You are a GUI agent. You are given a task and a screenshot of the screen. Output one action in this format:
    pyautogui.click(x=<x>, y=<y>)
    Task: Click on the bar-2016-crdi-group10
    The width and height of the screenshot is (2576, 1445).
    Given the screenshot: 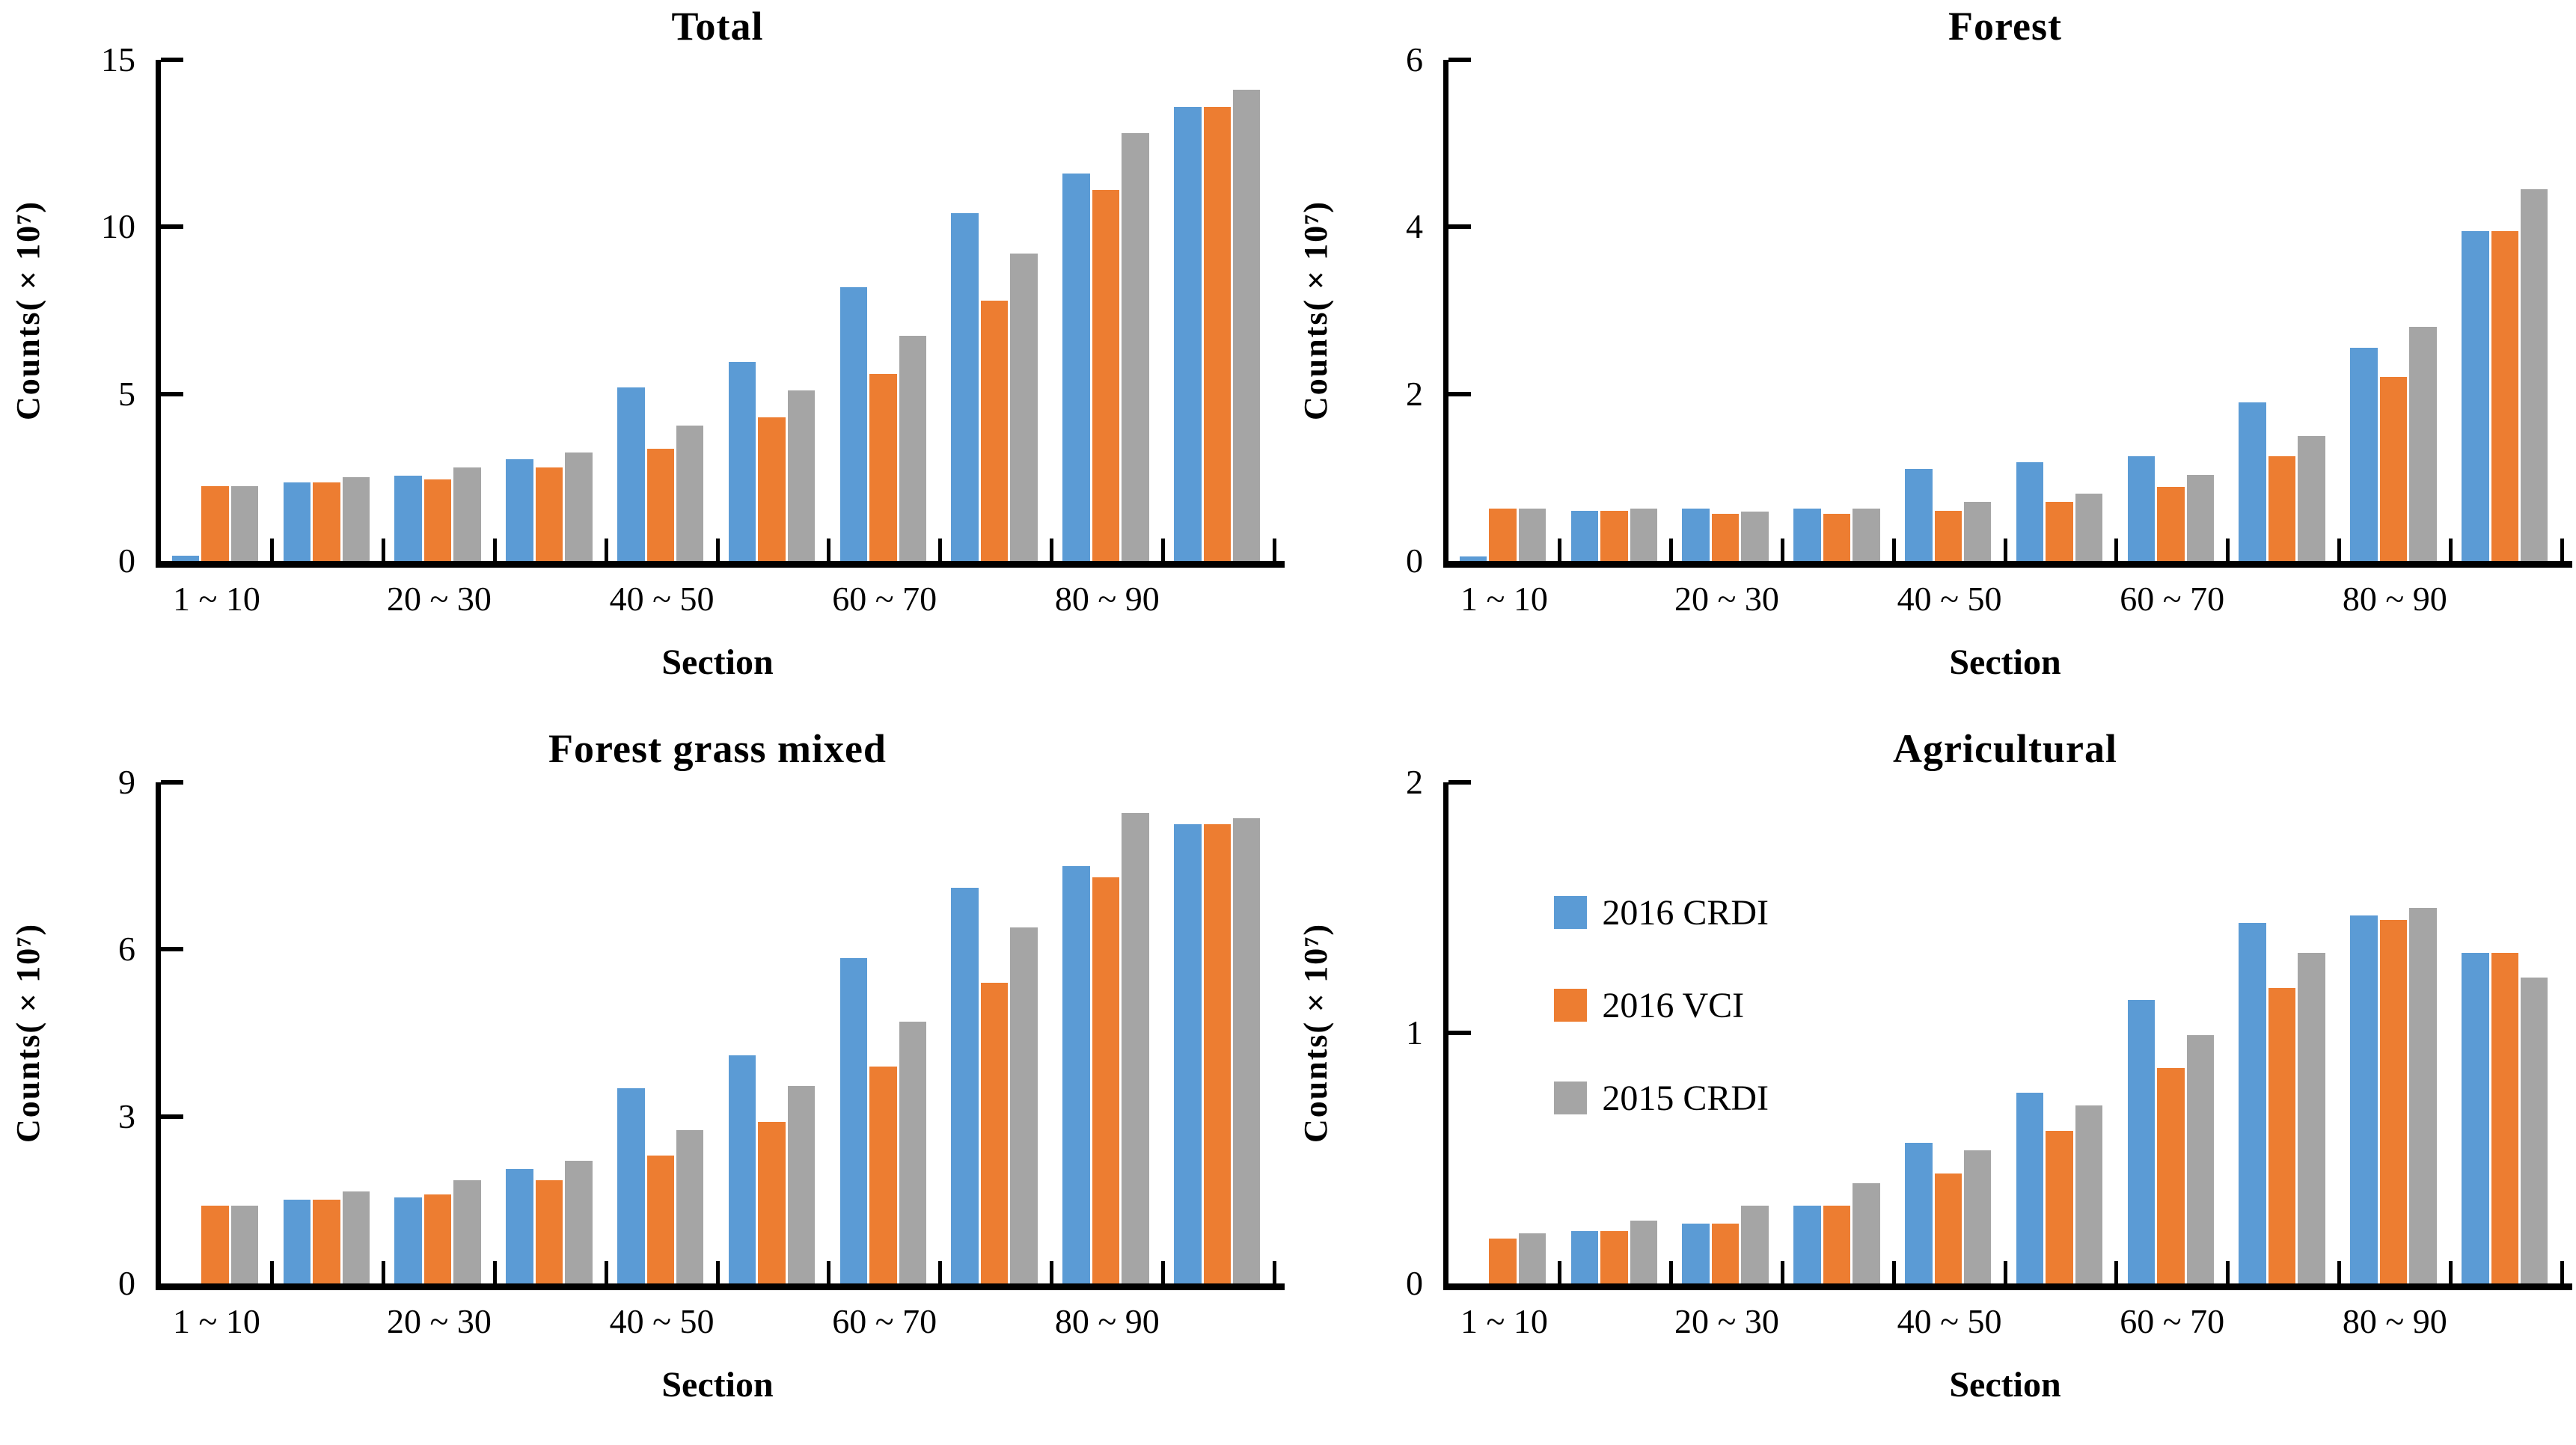 What is the action you would take?
    pyautogui.click(x=1188, y=333)
    